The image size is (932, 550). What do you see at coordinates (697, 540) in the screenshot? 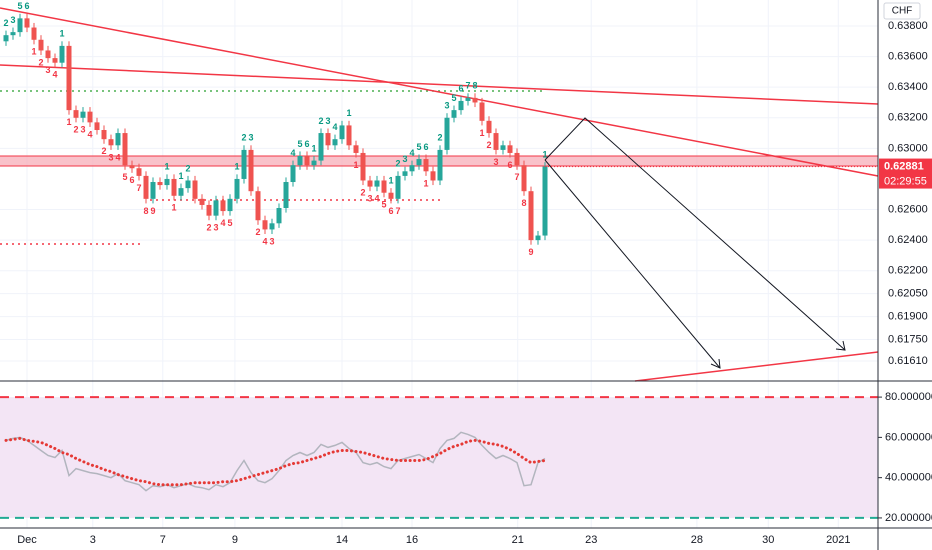
I see `x-tick-label: 28` at bounding box center [697, 540].